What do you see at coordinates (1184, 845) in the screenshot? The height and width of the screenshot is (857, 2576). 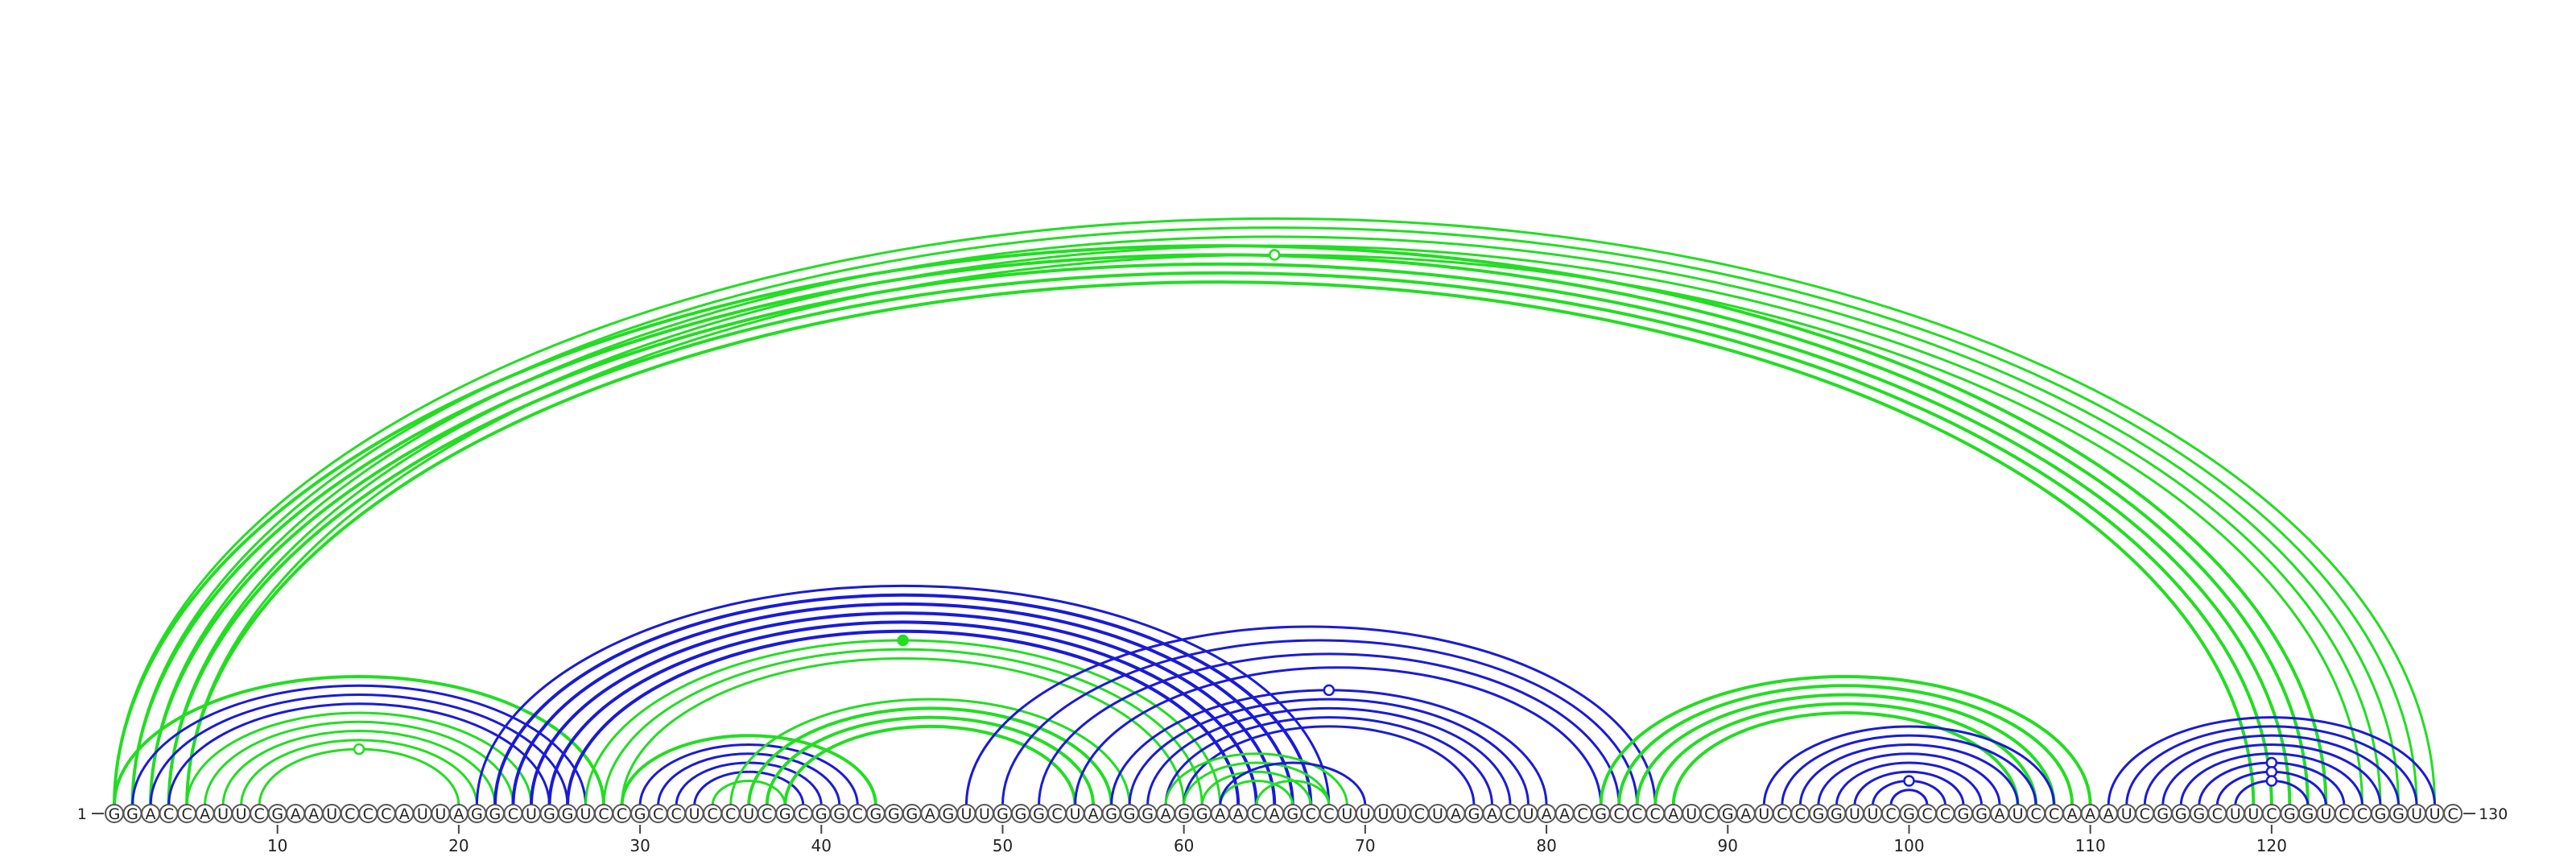 I see `tick-label: 60` at bounding box center [1184, 845].